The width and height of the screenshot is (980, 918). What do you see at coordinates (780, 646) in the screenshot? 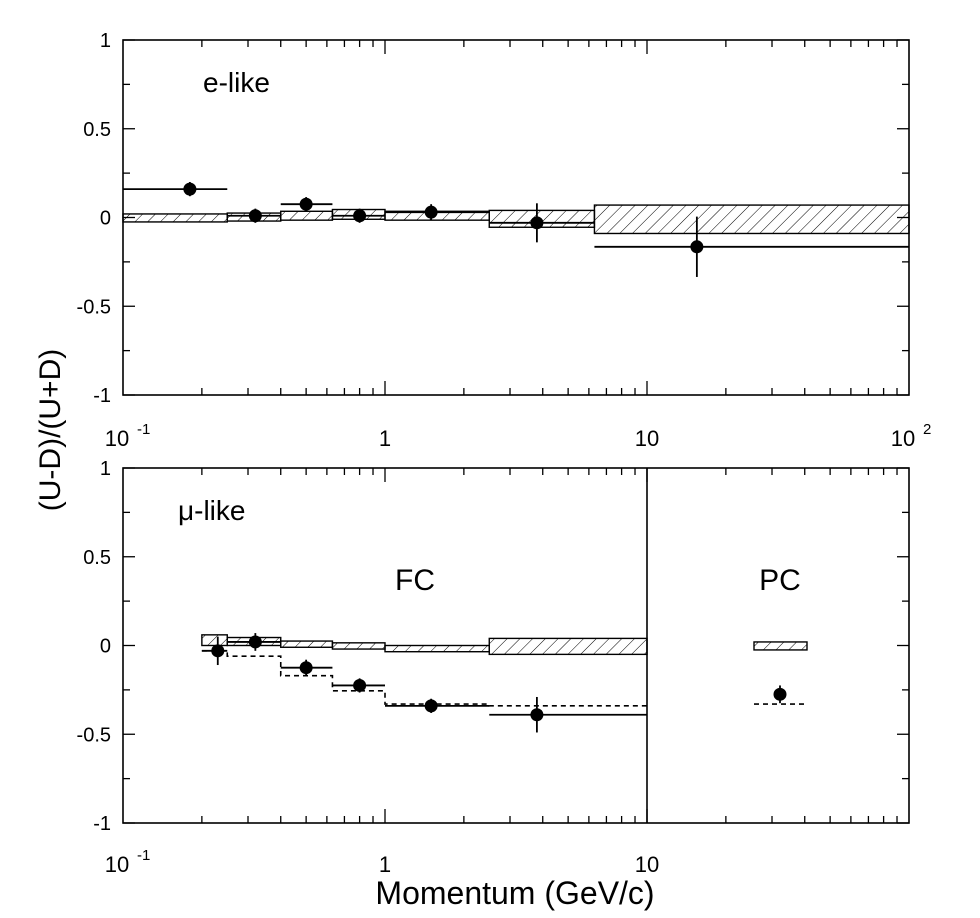
I see `pc-mc-band` at bounding box center [780, 646].